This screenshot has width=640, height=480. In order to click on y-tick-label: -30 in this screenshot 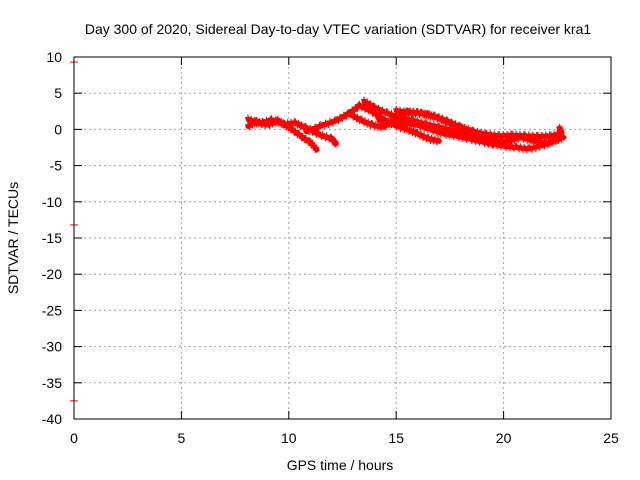, I will do `click(52, 347)`.